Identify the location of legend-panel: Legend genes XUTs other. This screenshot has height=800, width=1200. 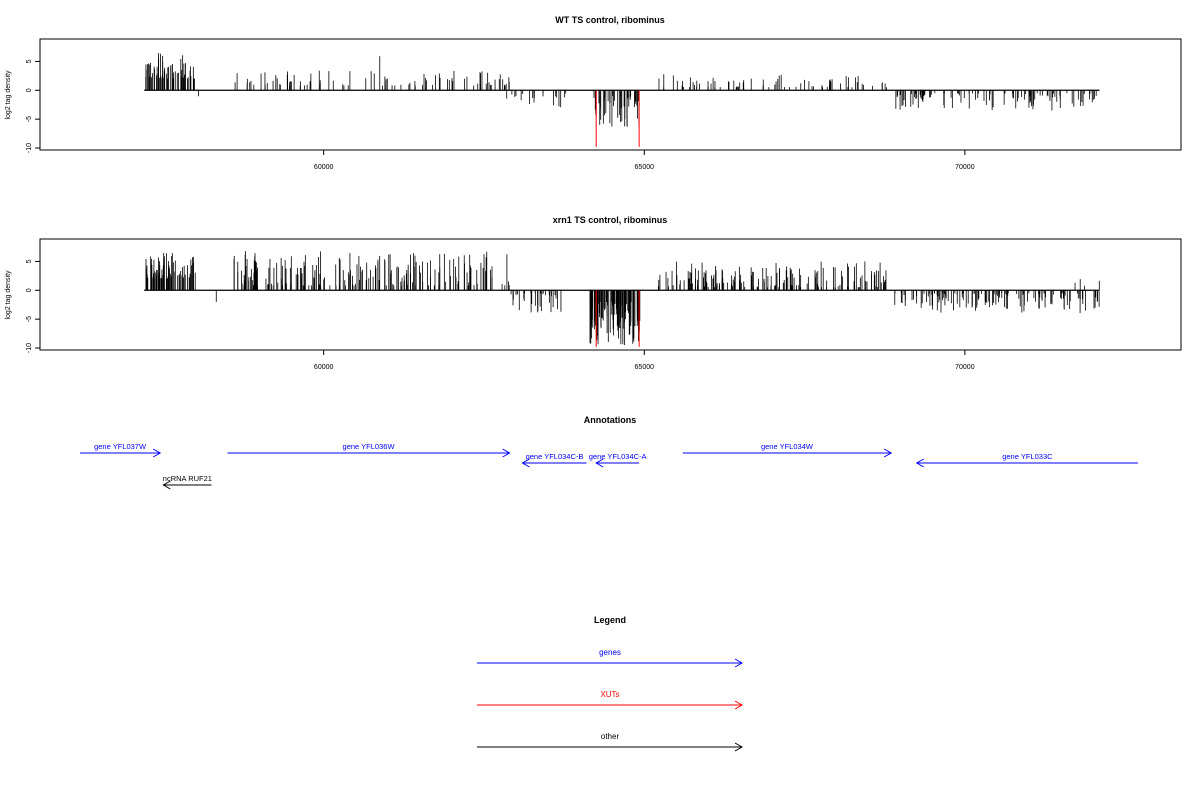
(610, 683).